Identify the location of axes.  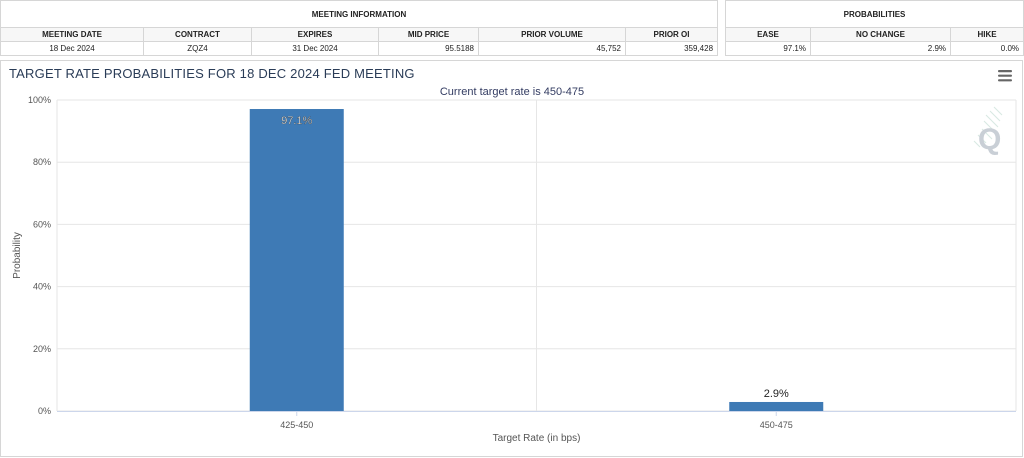
(536, 413).